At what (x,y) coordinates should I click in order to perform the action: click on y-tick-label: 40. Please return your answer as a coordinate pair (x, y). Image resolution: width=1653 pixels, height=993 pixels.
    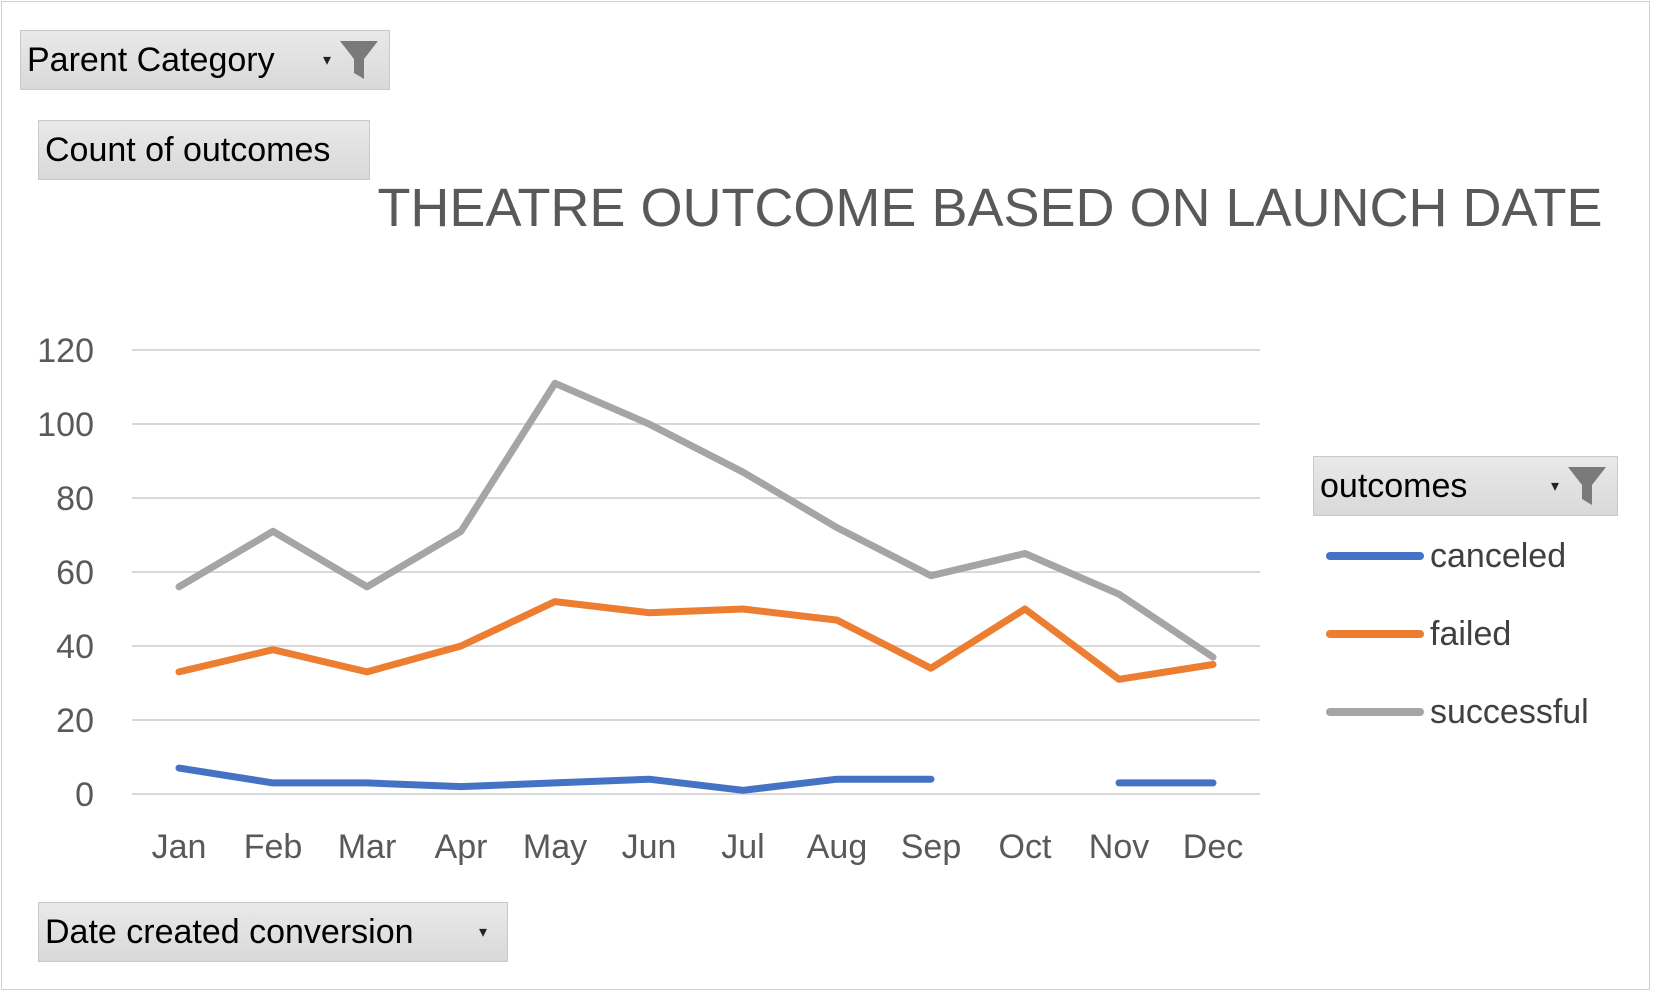
    Looking at the image, I should click on (75, 647).